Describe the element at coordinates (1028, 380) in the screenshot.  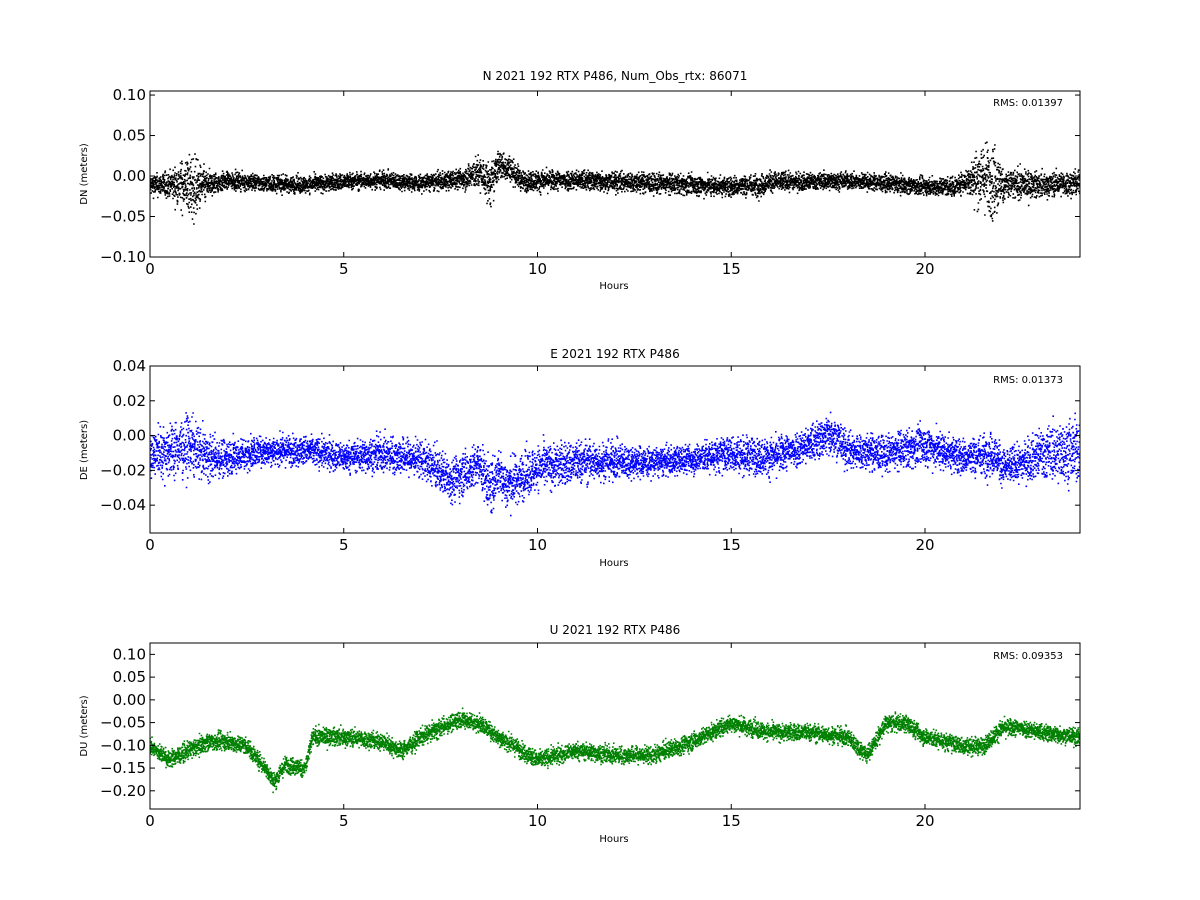
I see `panel-east-rms-label: RMS: 0.01373` at that location.